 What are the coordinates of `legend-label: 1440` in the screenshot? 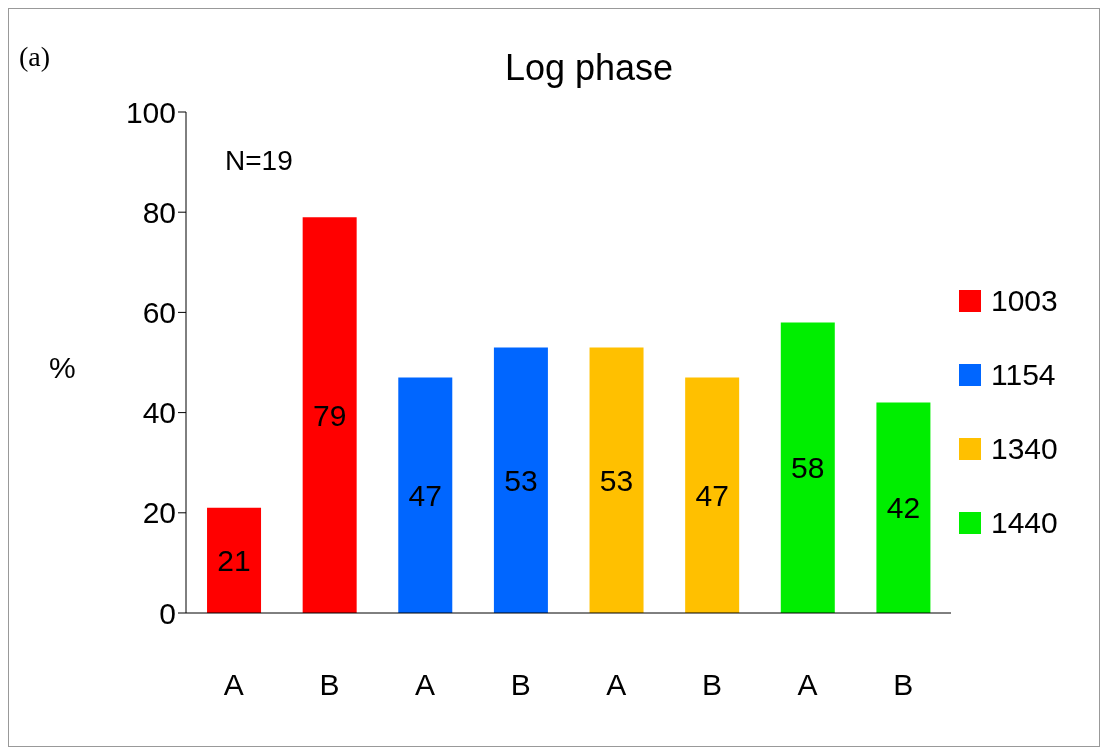 It's located at (1024, 523).